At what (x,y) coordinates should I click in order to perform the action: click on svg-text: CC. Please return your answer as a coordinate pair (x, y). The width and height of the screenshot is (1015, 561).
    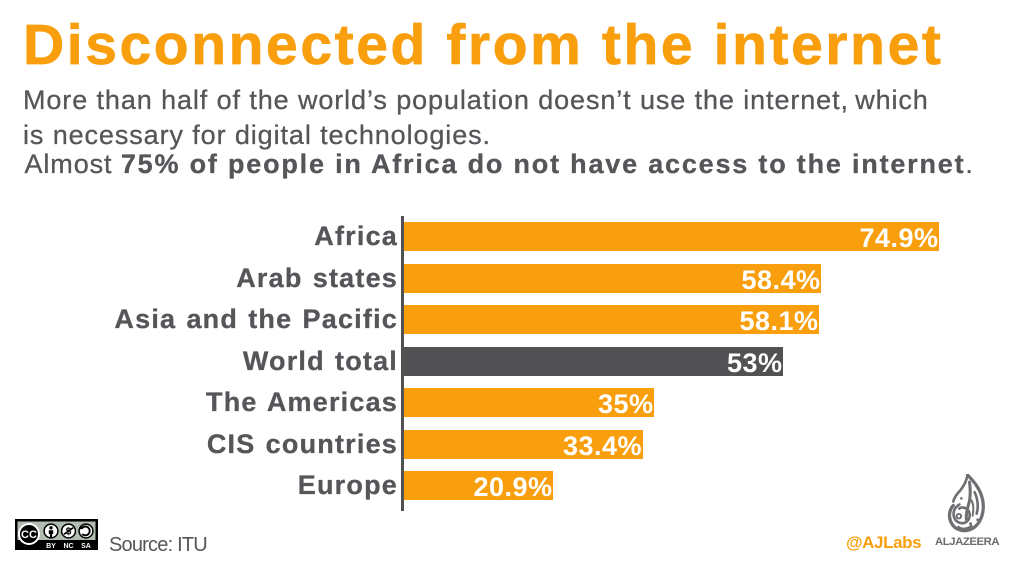
    Looking at the image, I should click on (29, 535).